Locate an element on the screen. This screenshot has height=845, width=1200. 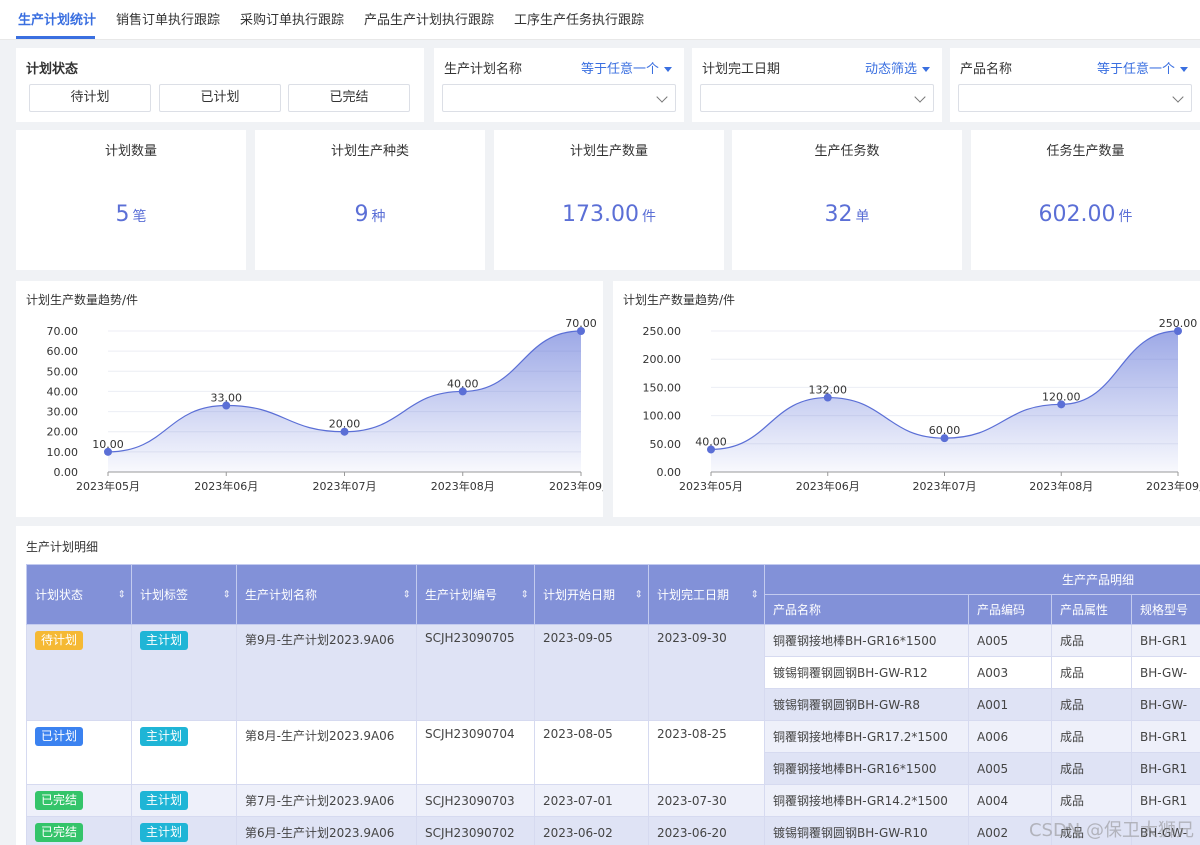
x-tick-label: 2023年05月 is located at coordinates (108, 486).